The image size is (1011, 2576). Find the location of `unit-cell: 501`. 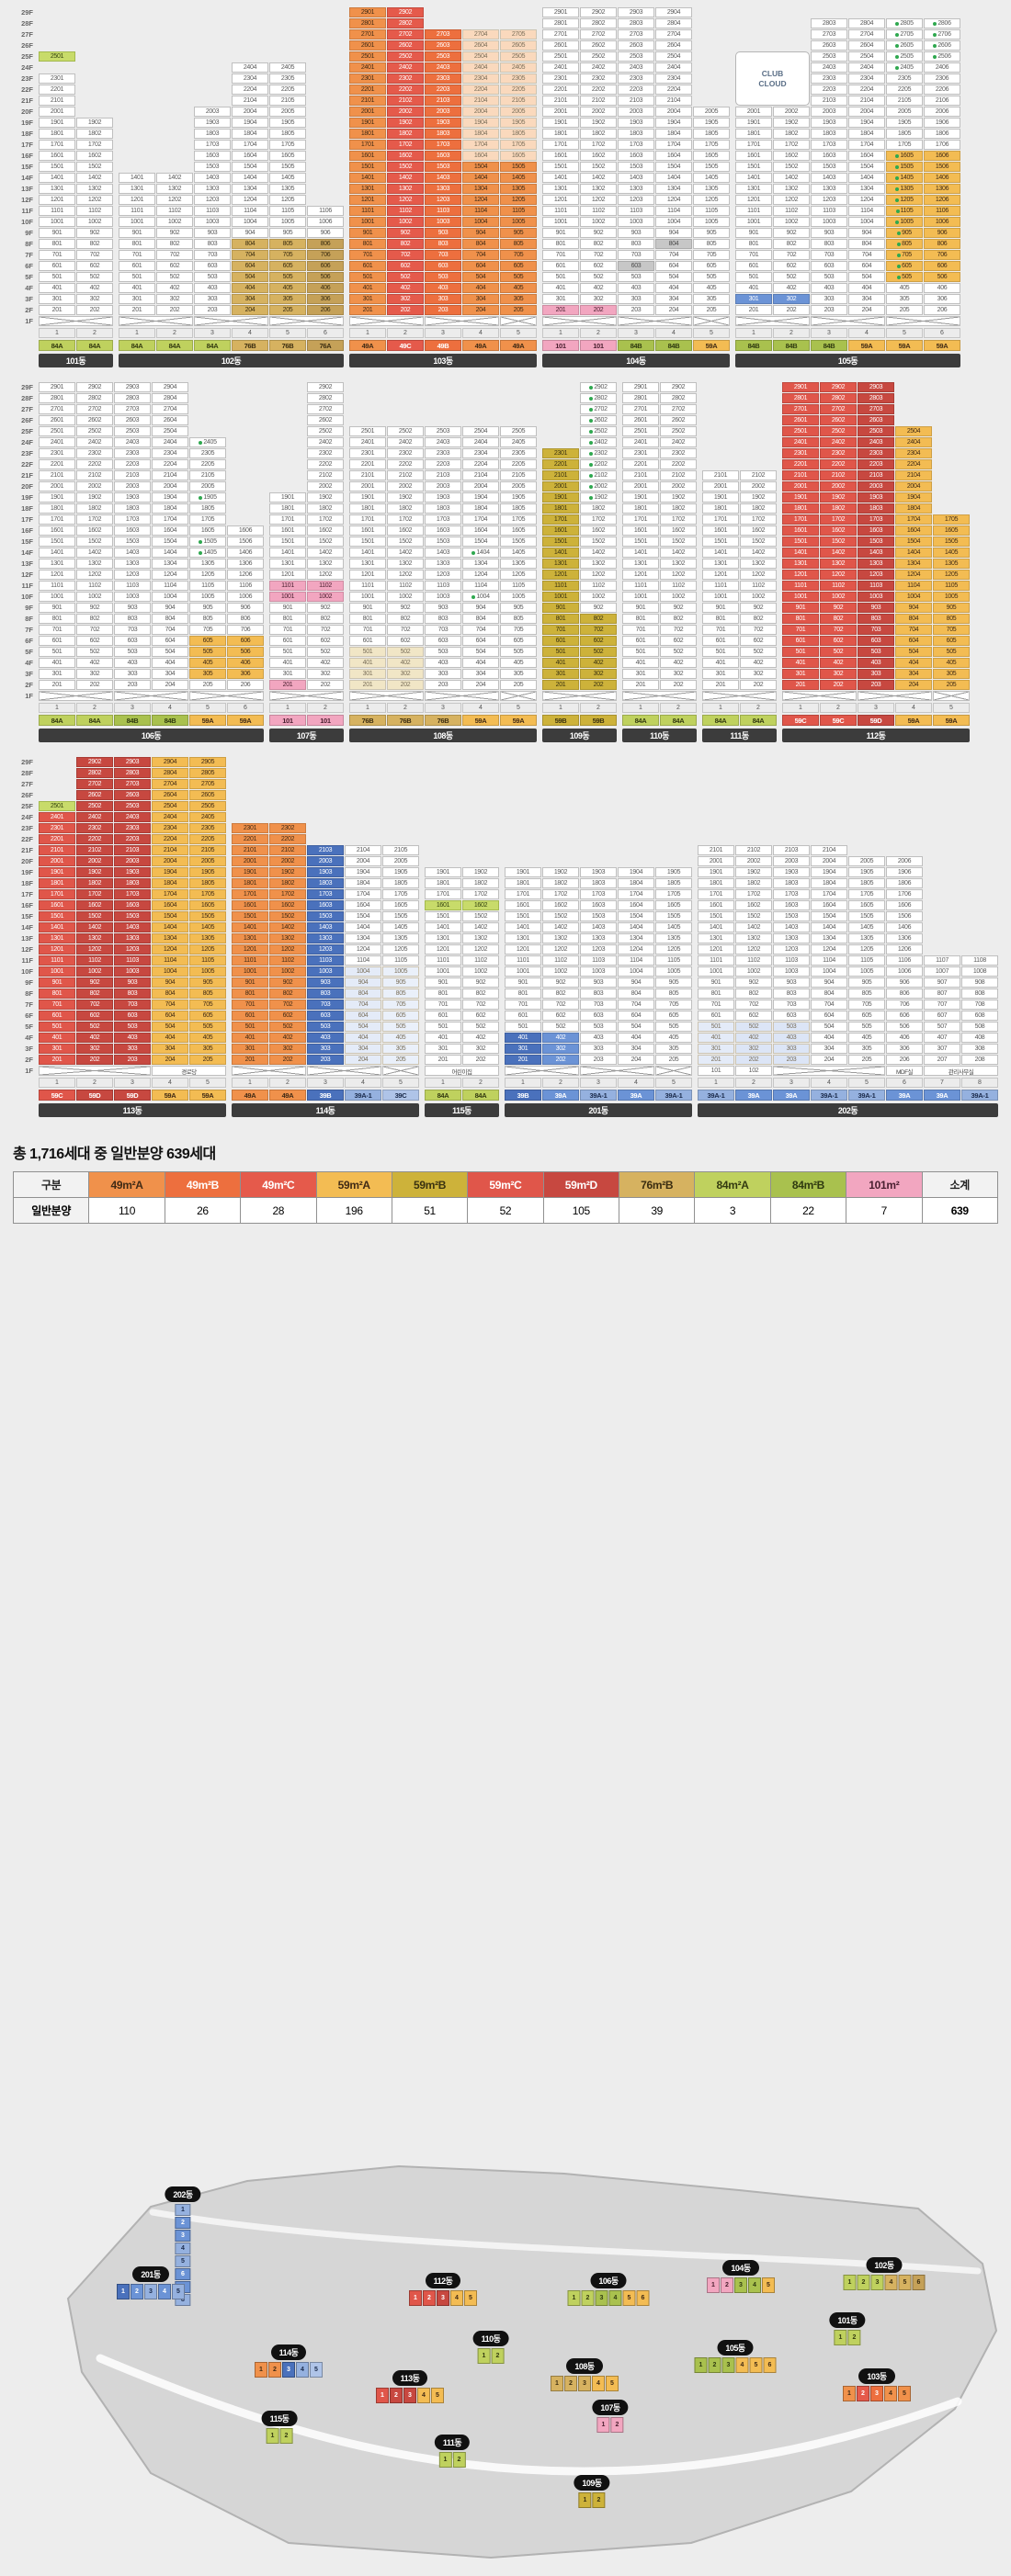

unit-cell: 501 is located at coordinates (250, 1027).